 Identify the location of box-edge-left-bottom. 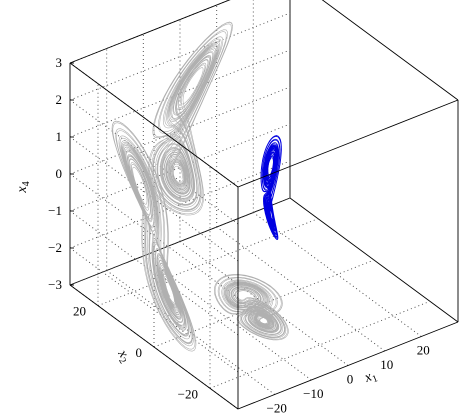
(154, 347).